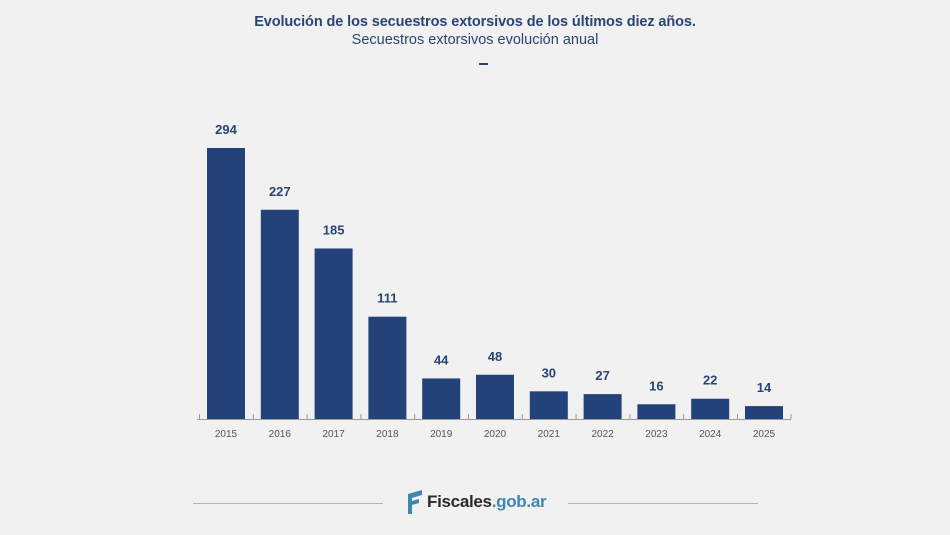 Image resolution: width=950 pixels, height=535 pixels. What do you see at coordinates (495, 396) in the screenshot?
I see `bar-2020` at bounding box center [495, 396].